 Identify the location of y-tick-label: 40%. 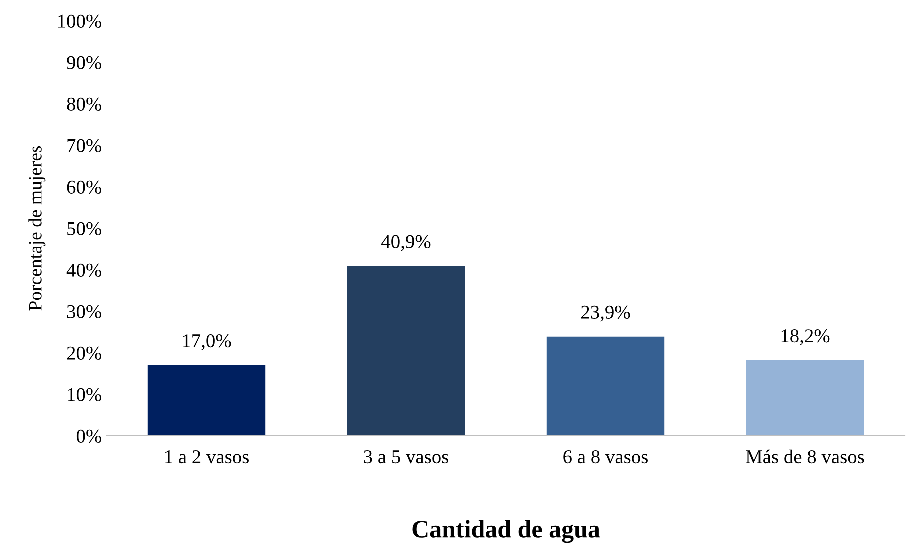
(84, 270).